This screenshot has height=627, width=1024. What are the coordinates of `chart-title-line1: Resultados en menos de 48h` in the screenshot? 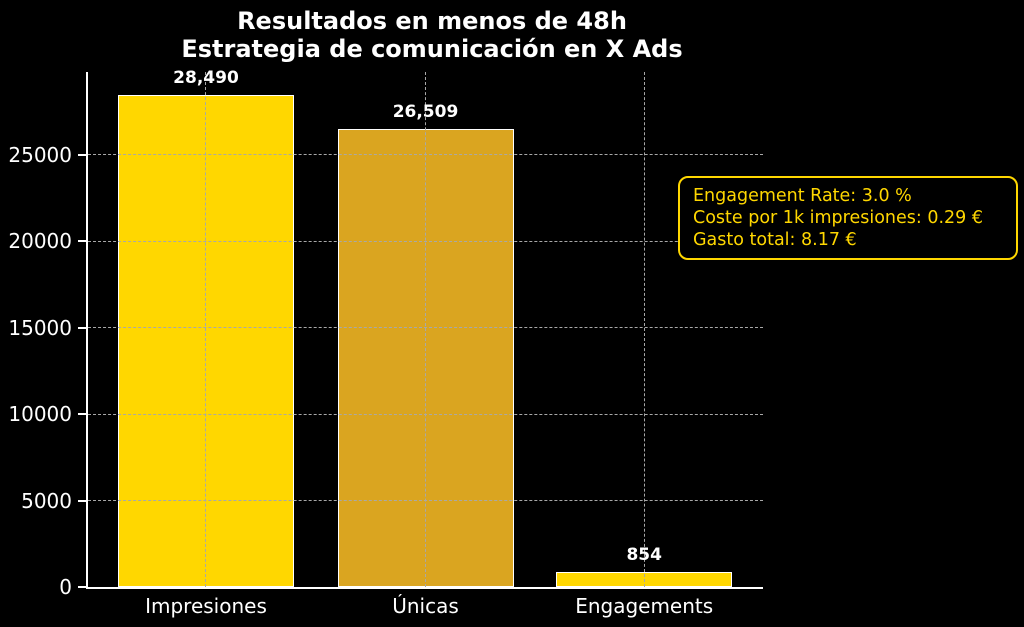 It's located at (432, 21).